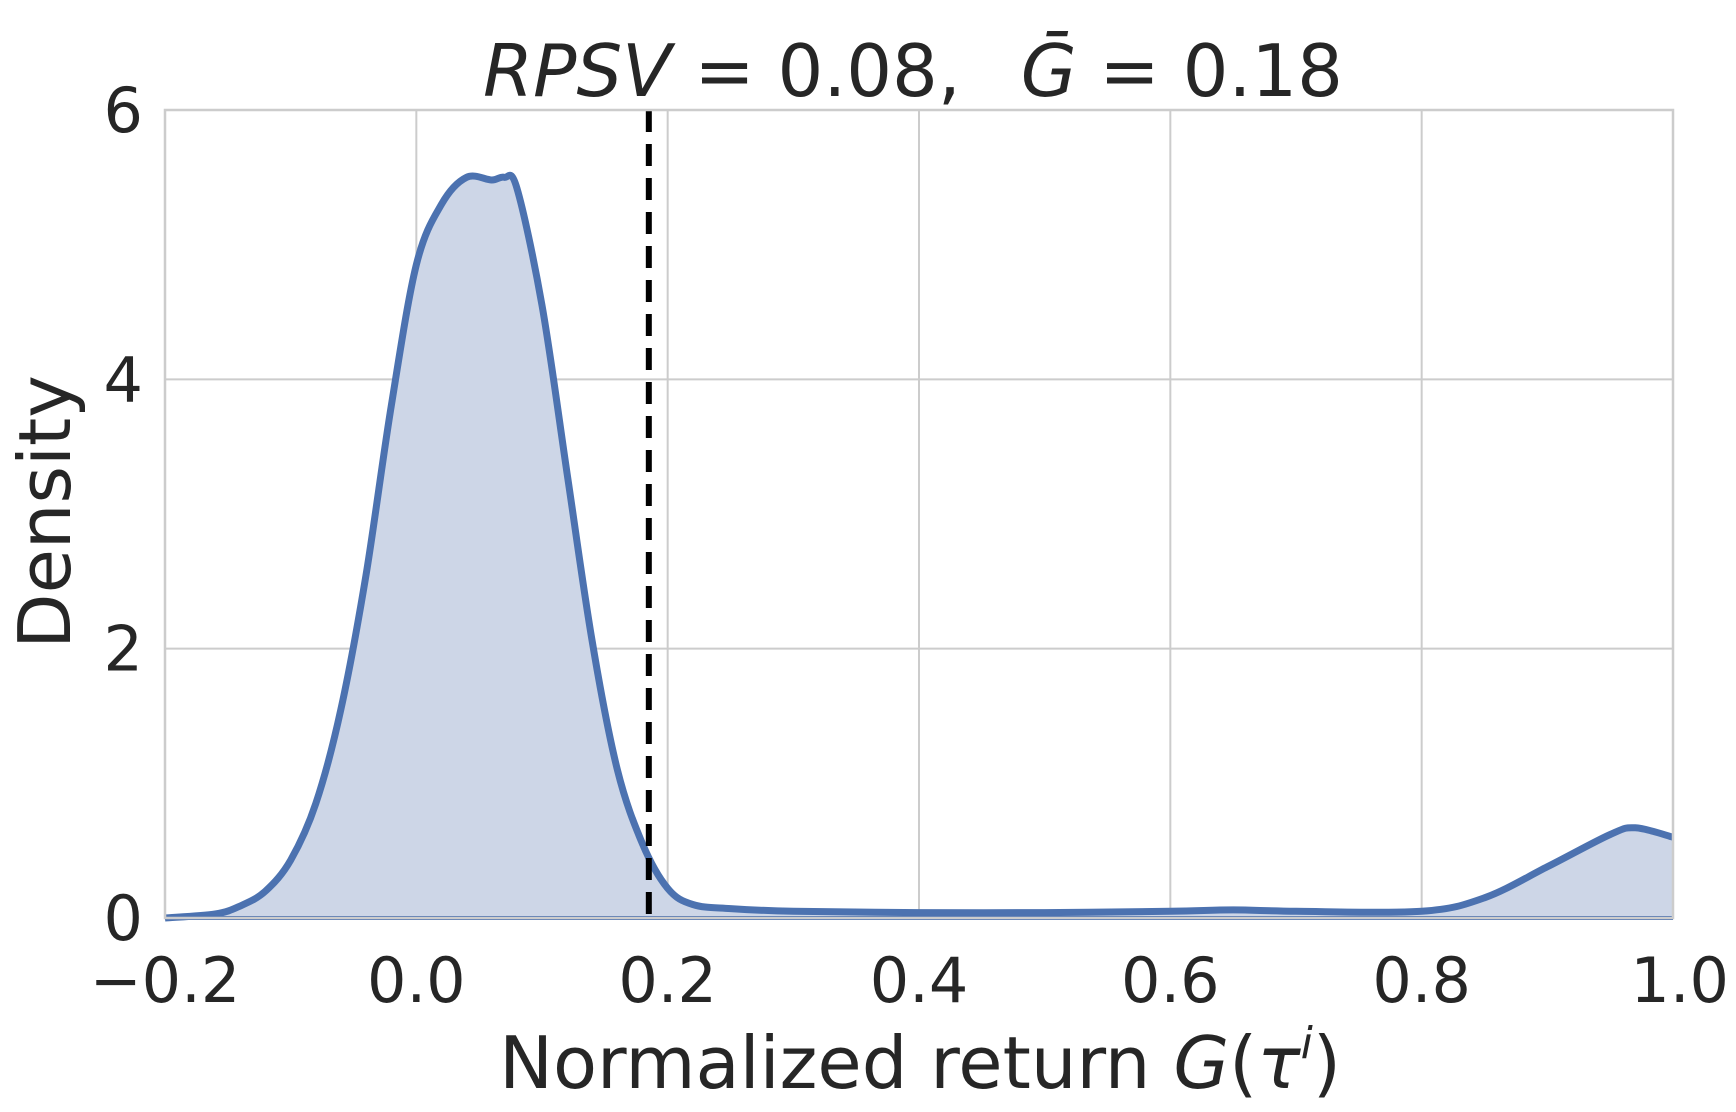 The height and width of the screenshot is (1112, 1736). I want to click on title-rpsv-value: = 0.08,, so click(815, 71).